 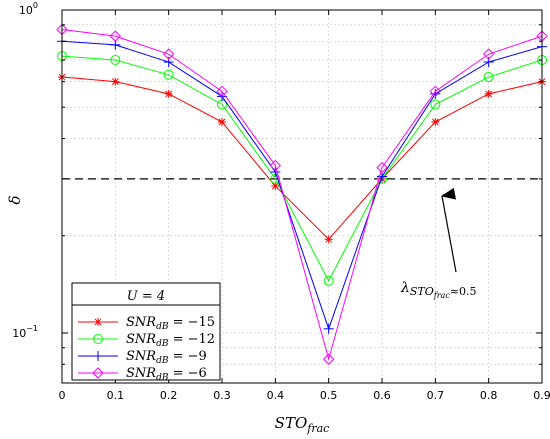 I want to click on legend-label: SNRdB = −6, so click(x=166, y=374).